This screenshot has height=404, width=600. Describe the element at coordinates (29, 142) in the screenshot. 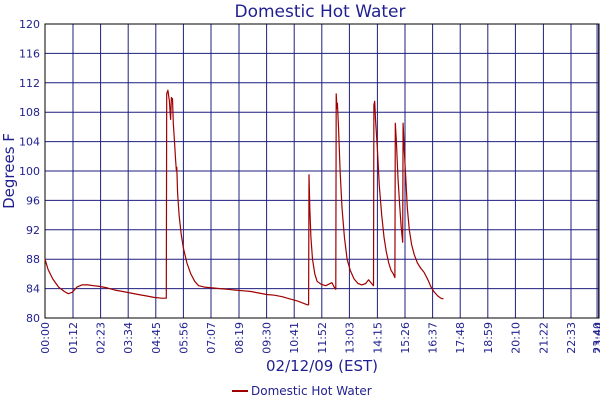

I see `y-tick-label: 104` at that location.